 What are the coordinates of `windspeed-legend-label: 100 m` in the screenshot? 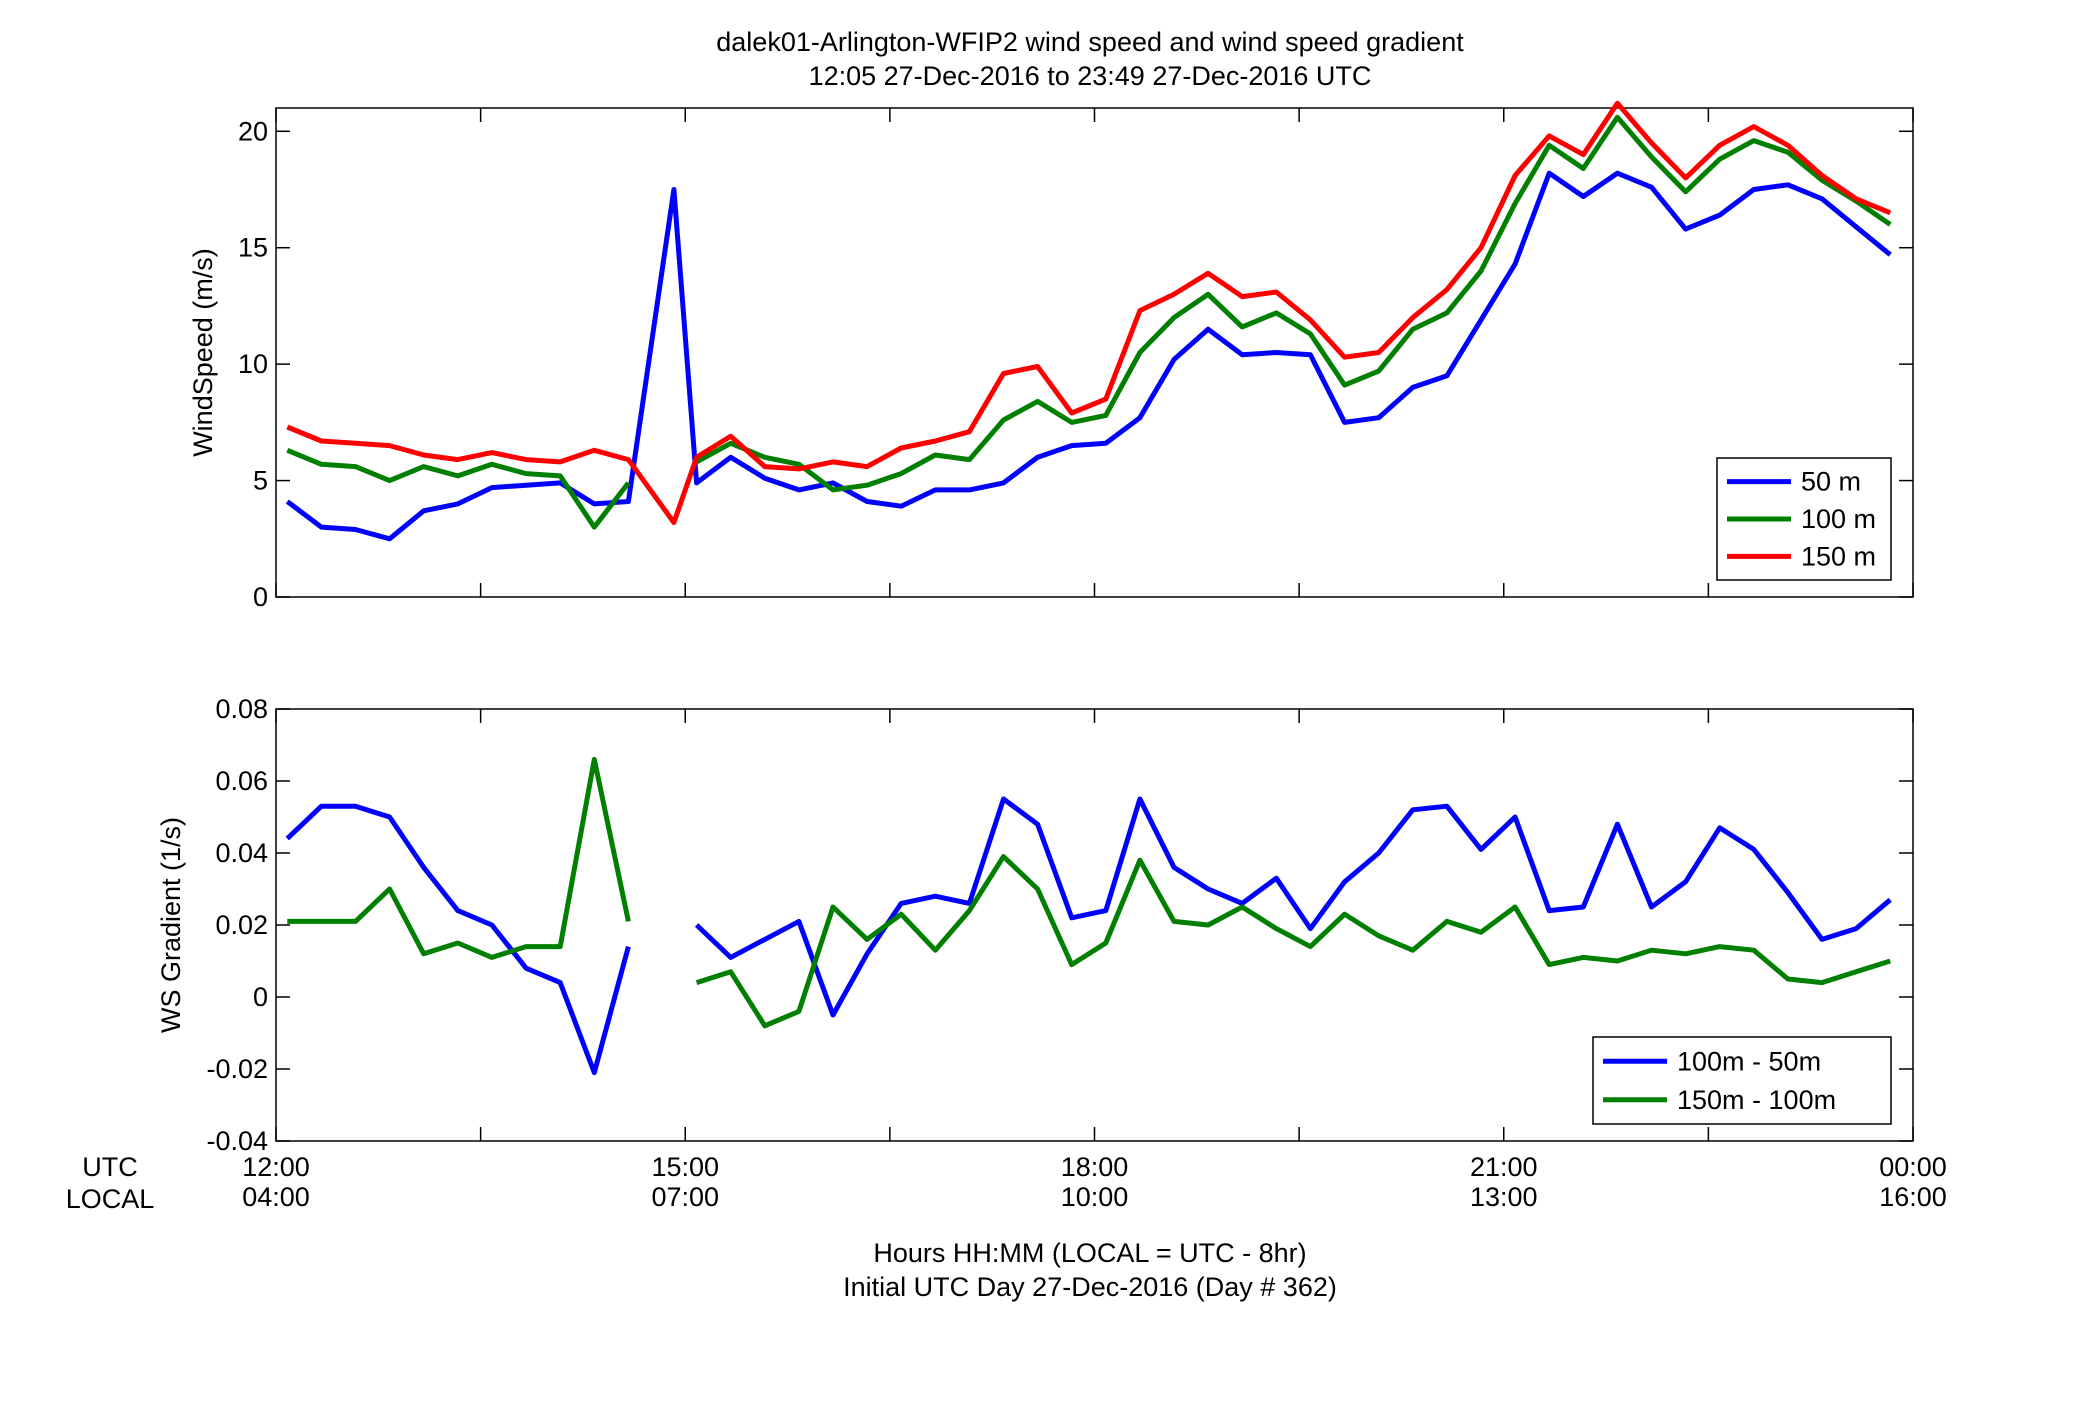 It's located at (1838, 519).